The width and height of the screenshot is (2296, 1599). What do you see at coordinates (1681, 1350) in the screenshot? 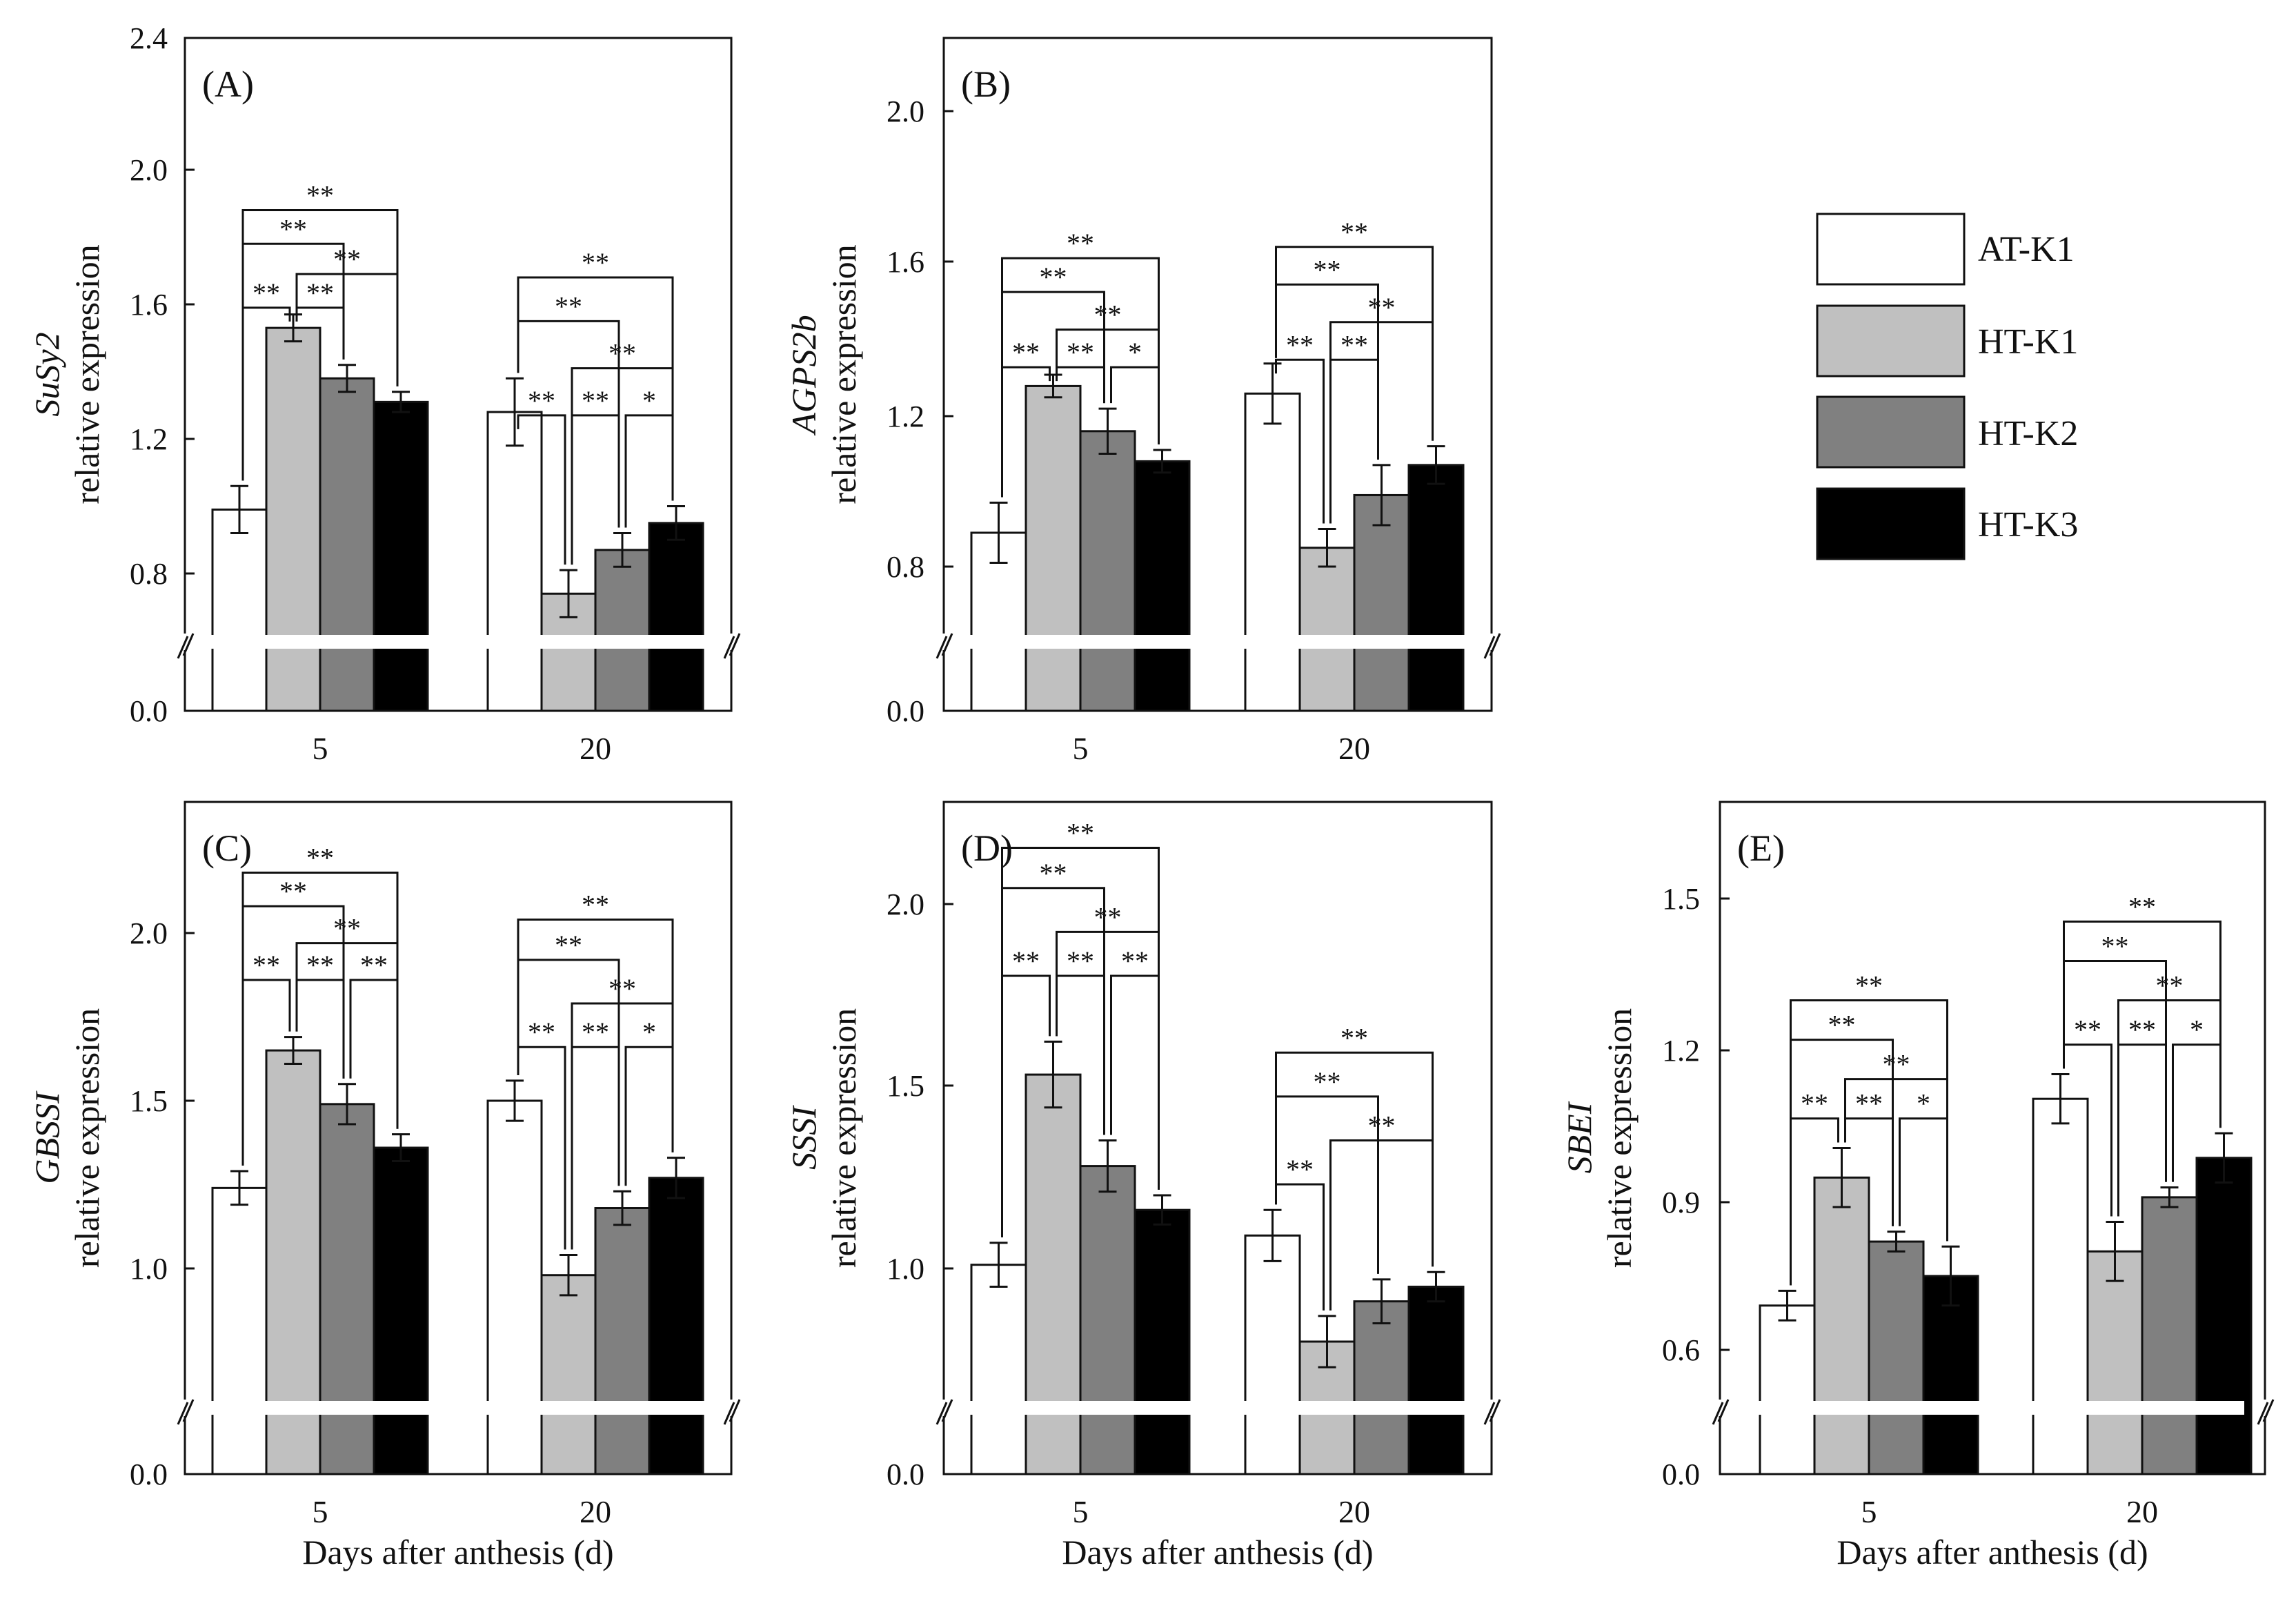
I see `y-tick-label: 0.6` at bounding box center [1681, 1350].